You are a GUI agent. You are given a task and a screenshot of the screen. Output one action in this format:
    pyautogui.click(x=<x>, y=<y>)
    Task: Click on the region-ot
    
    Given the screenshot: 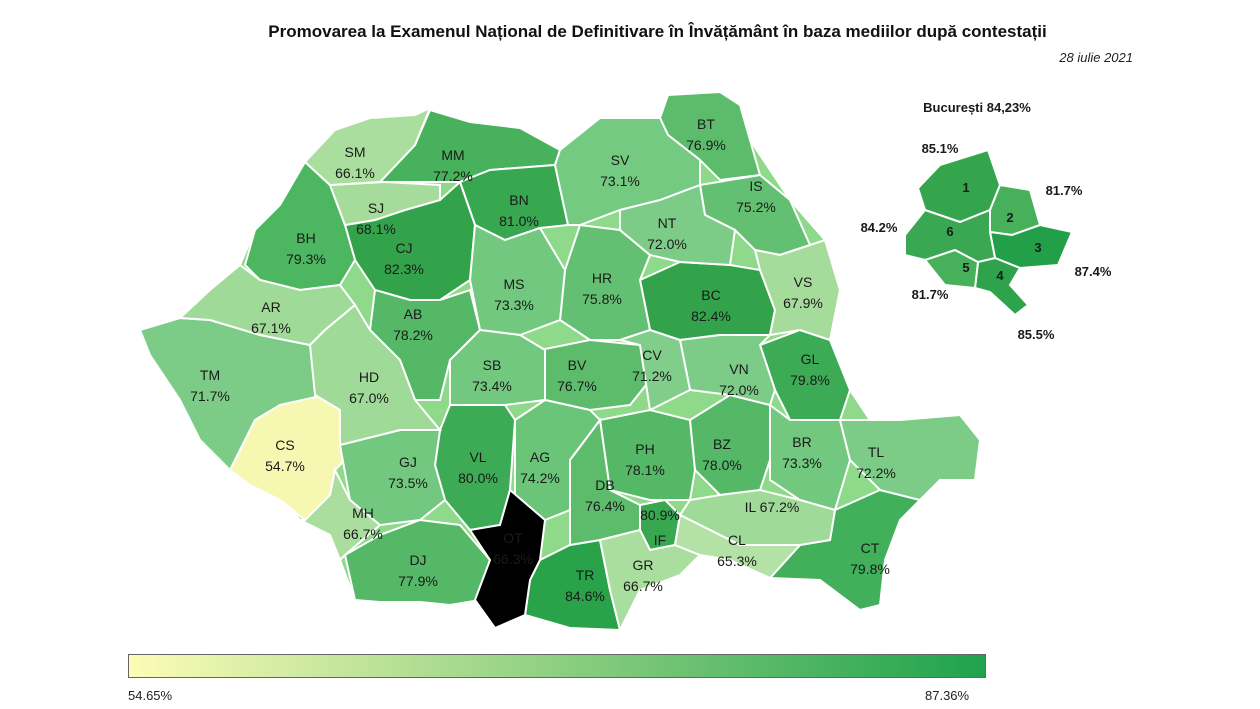 What is the action you would take?
    pyautogui.click(x=507, y=559)
    